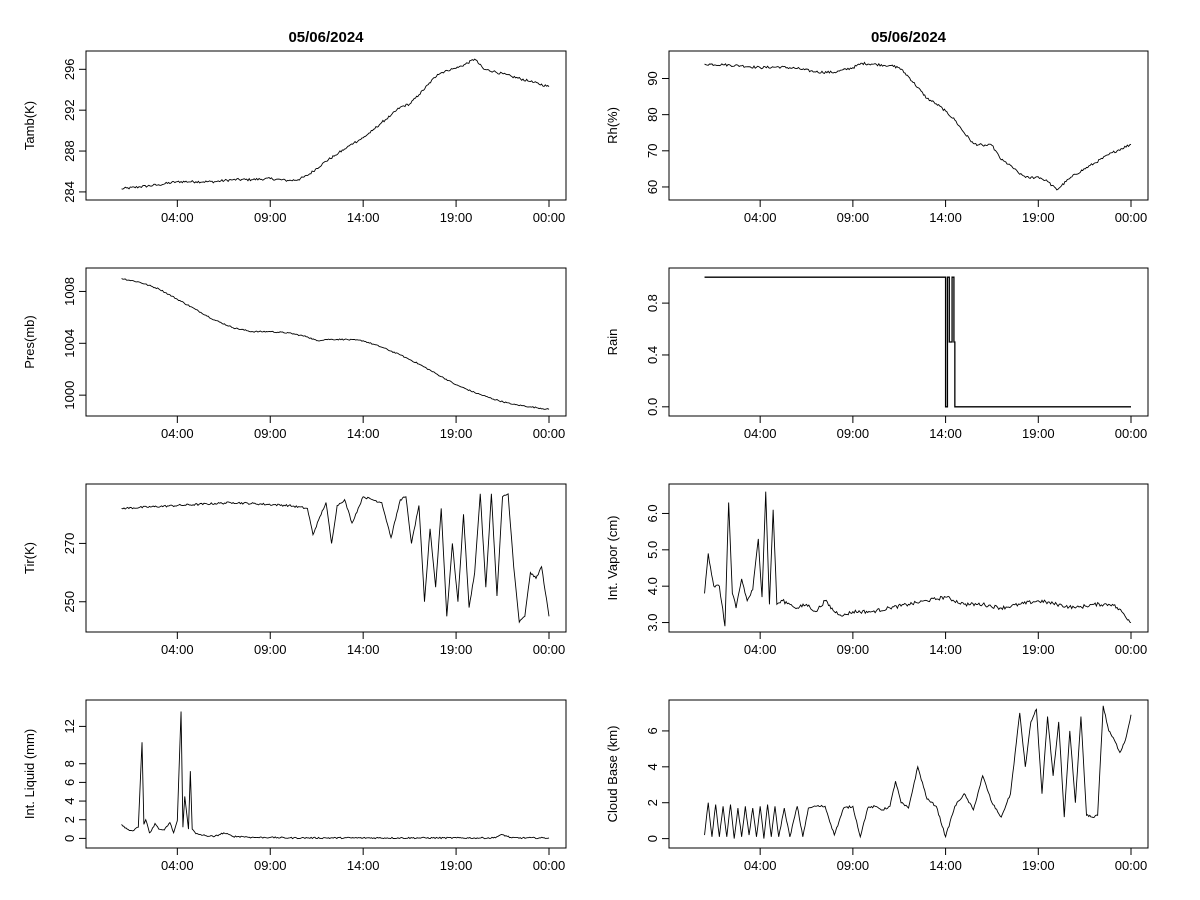 This screenshot has height=900, width=1200. Describe the element at coordinates (652, 407) in the screenshot. I see `y-tick-label: 0.0` at that location.